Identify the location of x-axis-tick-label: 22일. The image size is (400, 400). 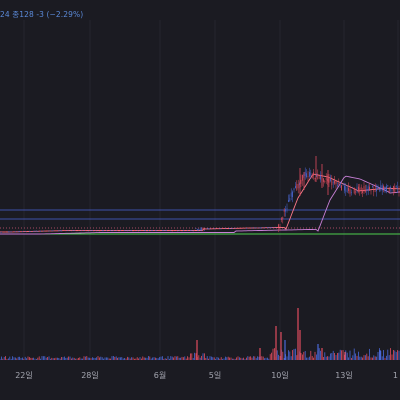
(24, 375).